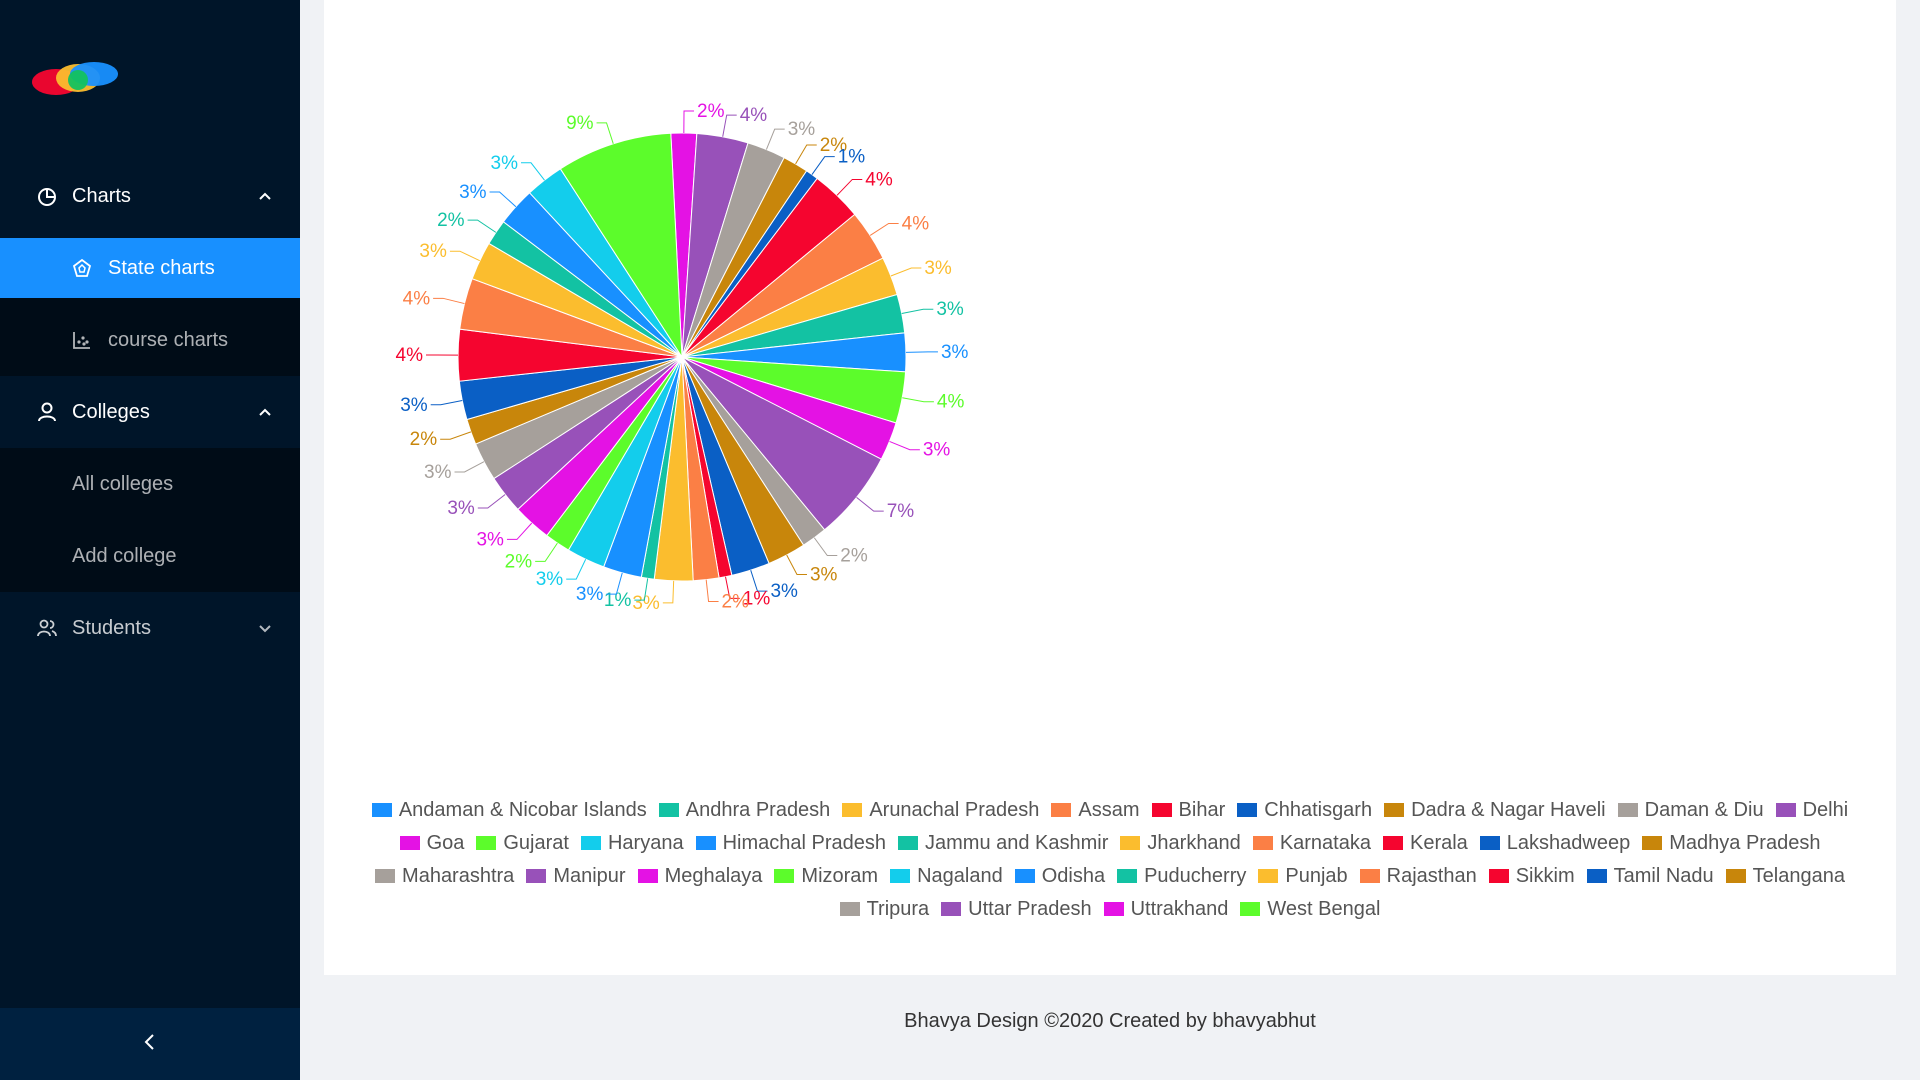  I want to click on legend-item-manipur: Manipur, so click(576, 876).